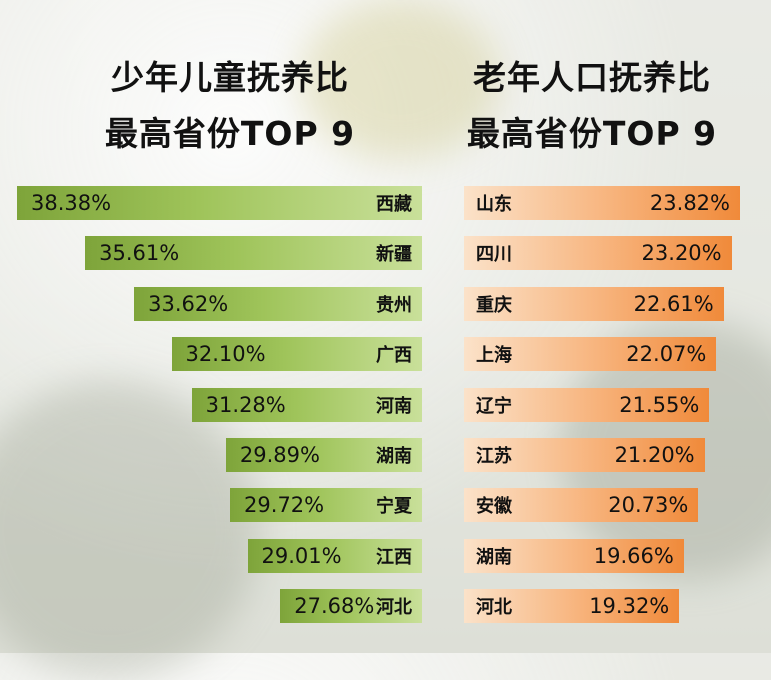 This screenshot has height=680, width=771. Describe the element at coordinates (230, 77) in the screenshot. I see `chart-title-line: 少年儿童抚养比` at that location.